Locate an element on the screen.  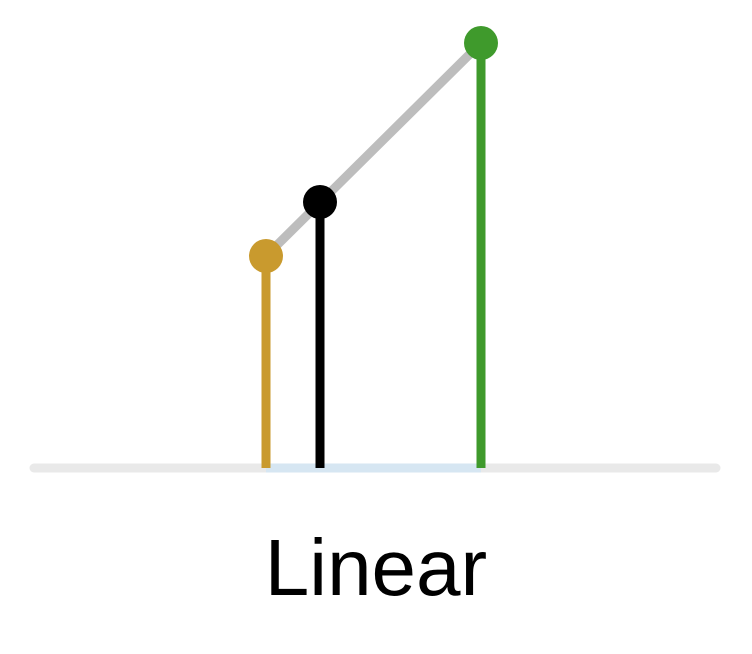
start-marker is located at coordinates (266, 256).